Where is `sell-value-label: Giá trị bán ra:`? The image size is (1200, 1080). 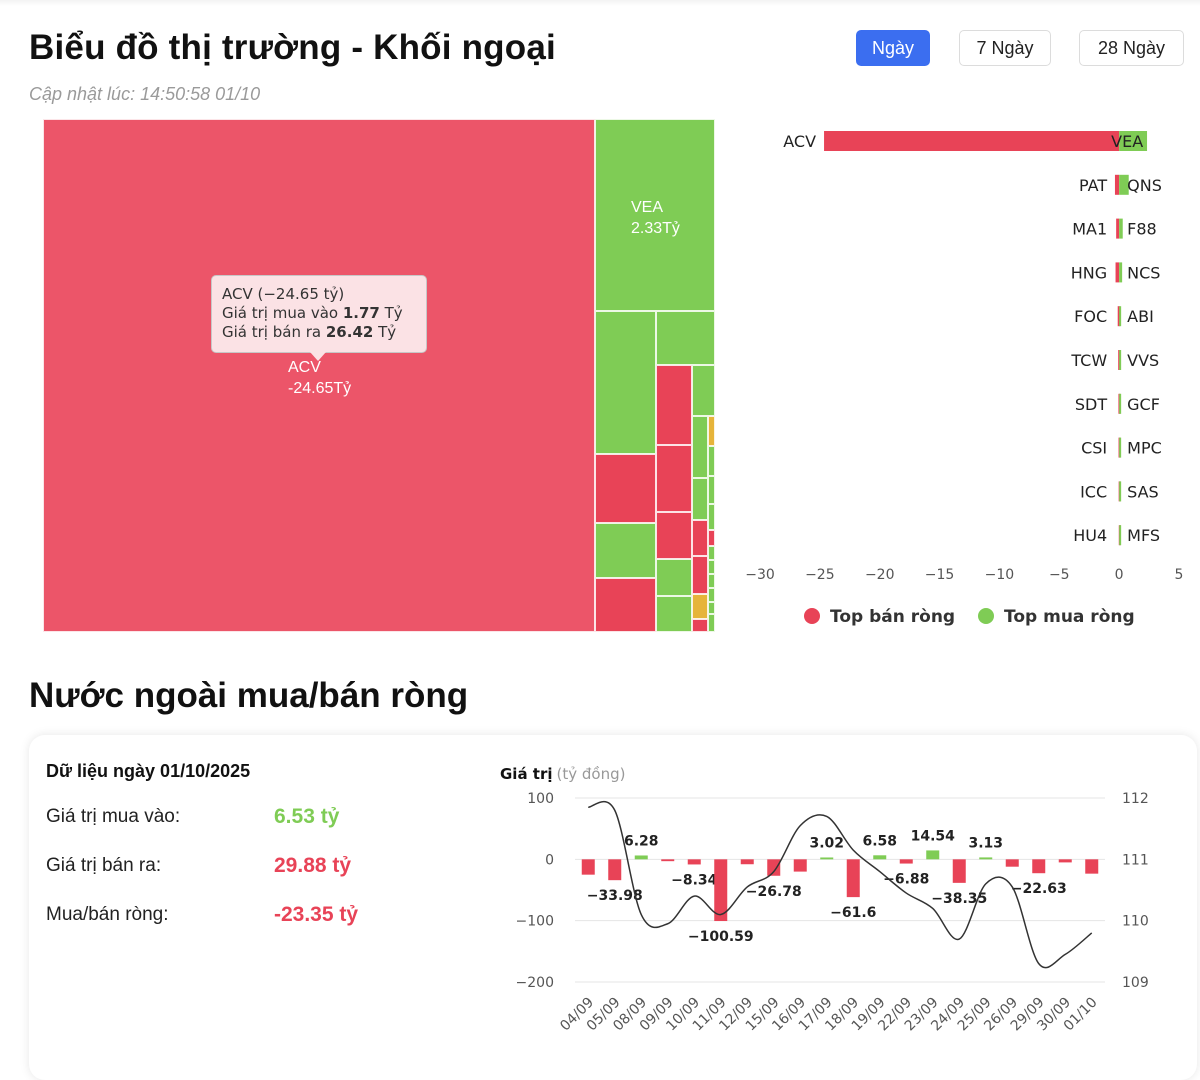
sell-value-label: Giá trị bán ra: is located at coordinates (104, 865).